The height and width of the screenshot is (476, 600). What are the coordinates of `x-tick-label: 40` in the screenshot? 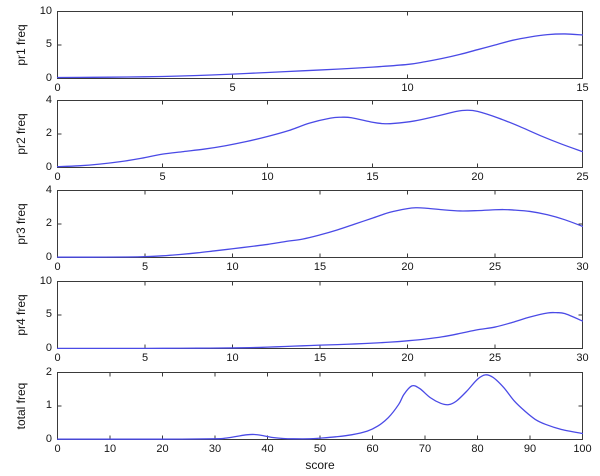 It's located at (267, 449).